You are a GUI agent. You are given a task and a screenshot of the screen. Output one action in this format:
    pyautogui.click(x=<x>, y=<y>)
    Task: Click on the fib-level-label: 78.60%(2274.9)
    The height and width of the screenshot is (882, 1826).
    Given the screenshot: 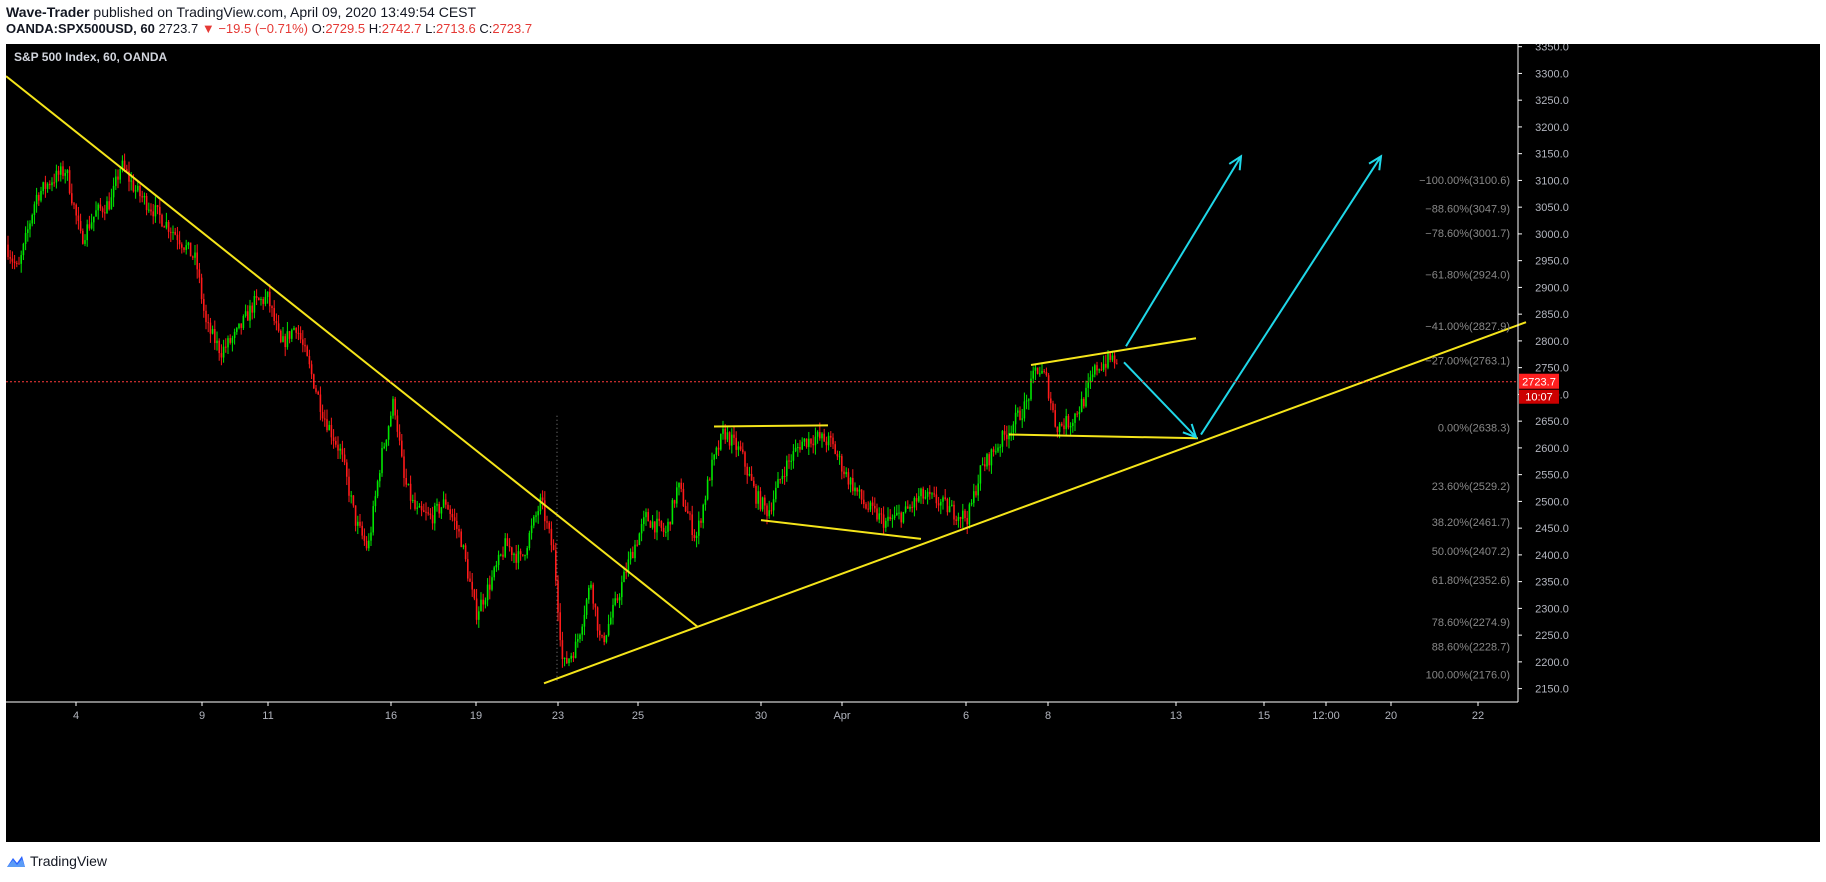 What is the action you would take?
    pyautogui.click(x=1471, y=623)
    